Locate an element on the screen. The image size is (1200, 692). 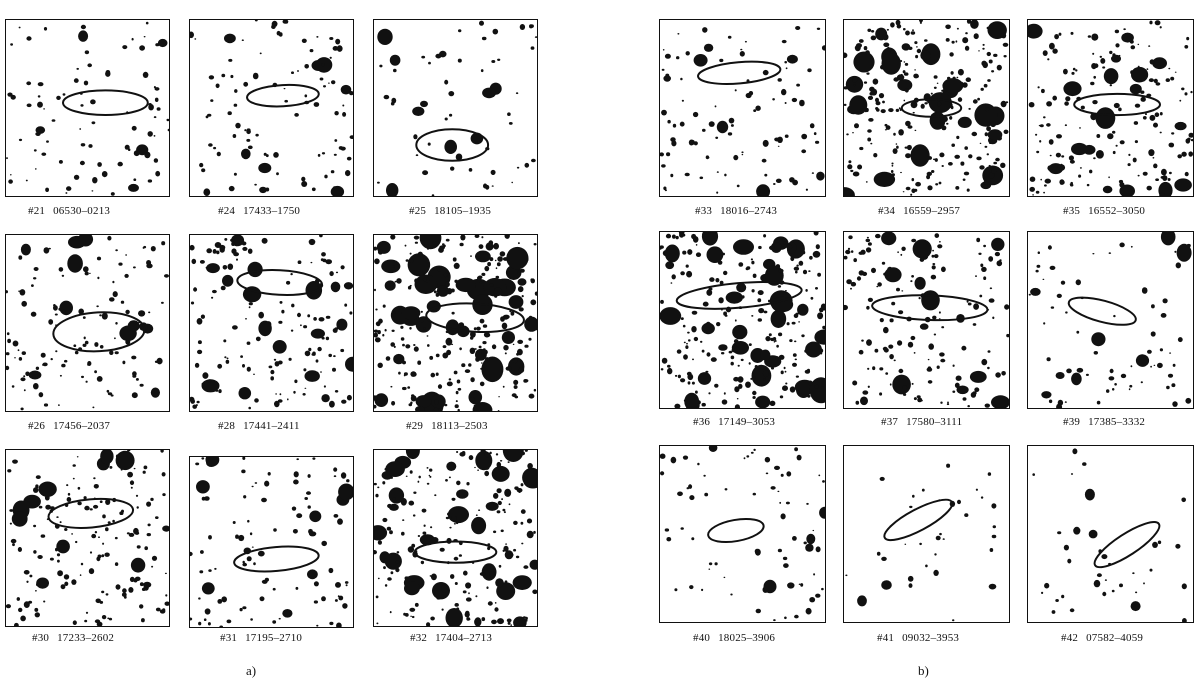
panel-b-label: b) is located at coordinates (923, 670).